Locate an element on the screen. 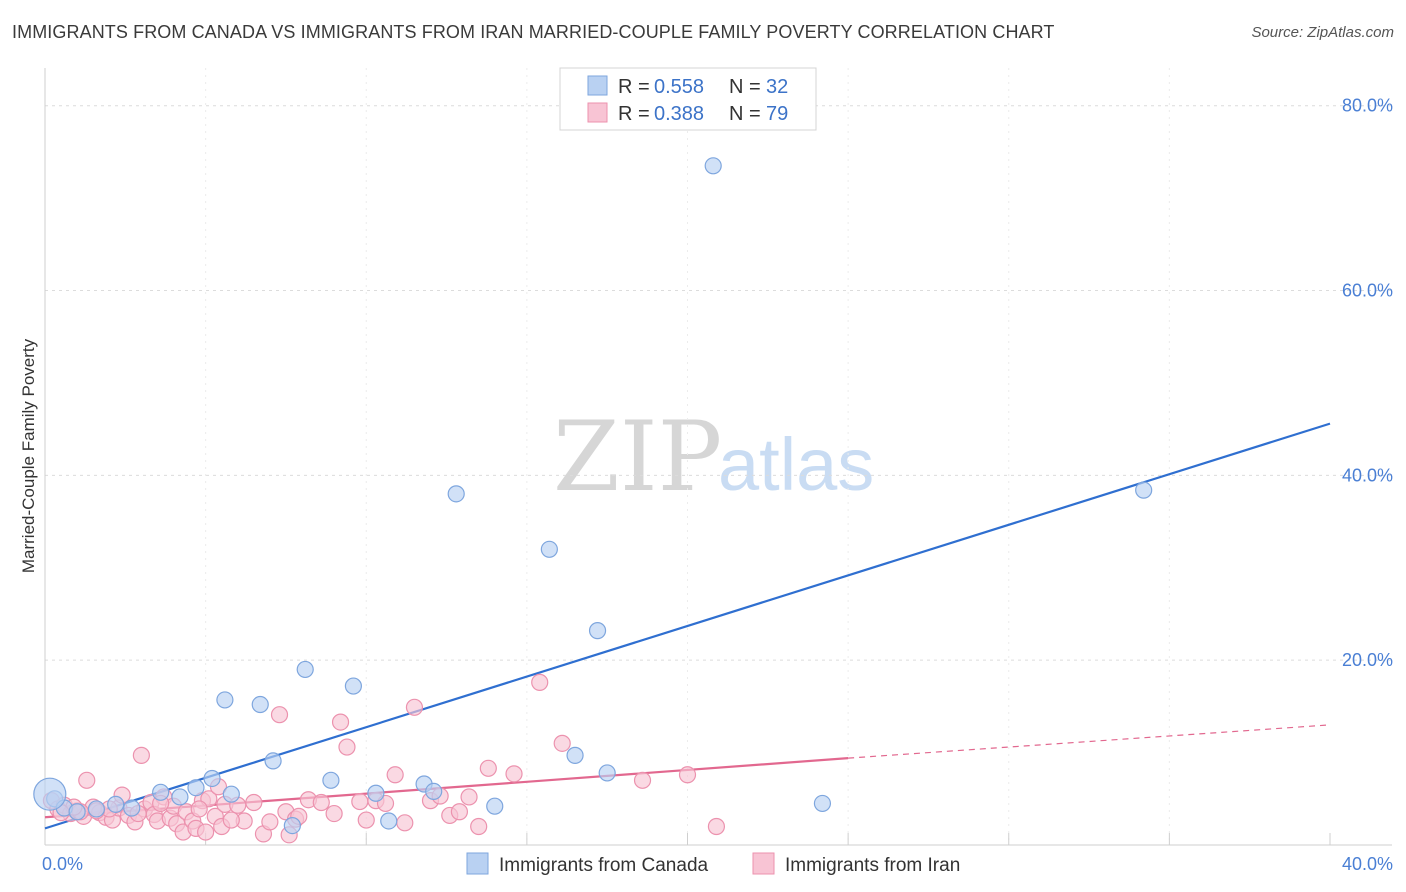  x-tick-label-max: 40.0% is located at coordinates (1367, 864).